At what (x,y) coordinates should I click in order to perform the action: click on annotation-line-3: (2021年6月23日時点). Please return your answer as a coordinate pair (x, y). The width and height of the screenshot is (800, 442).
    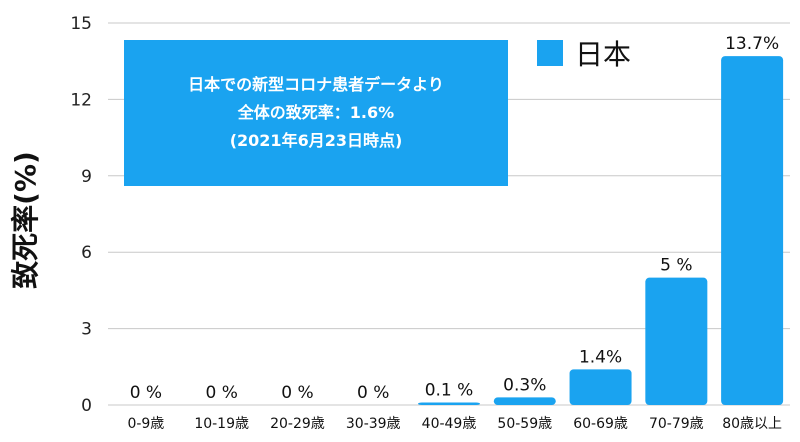
    Looking at the image, I should click on (316, 140).